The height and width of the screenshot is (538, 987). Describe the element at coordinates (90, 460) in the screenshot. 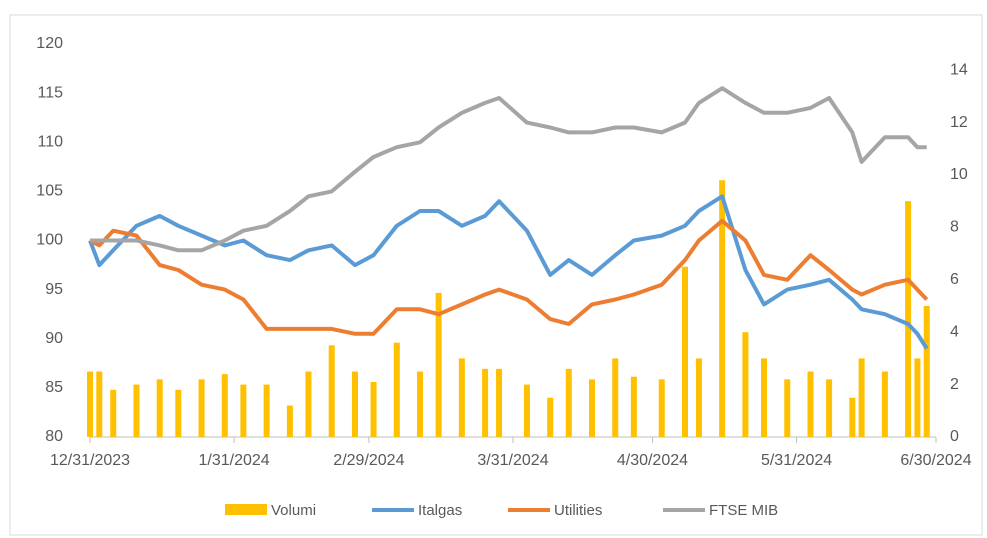

I see `x-tick-label: 12/31/2023` at that location.